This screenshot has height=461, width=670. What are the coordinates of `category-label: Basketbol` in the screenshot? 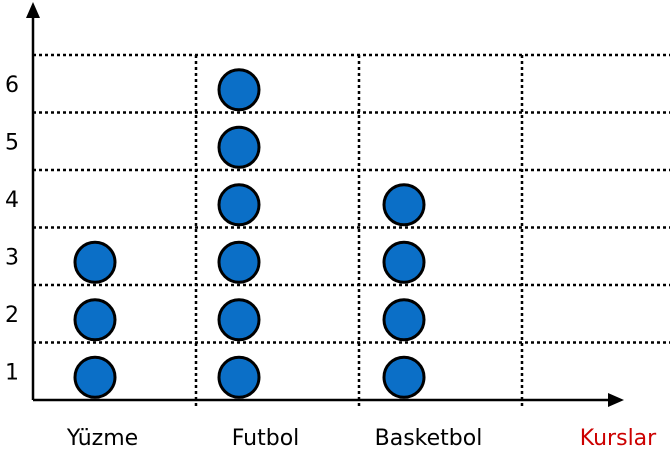 It's located at (429, 438).